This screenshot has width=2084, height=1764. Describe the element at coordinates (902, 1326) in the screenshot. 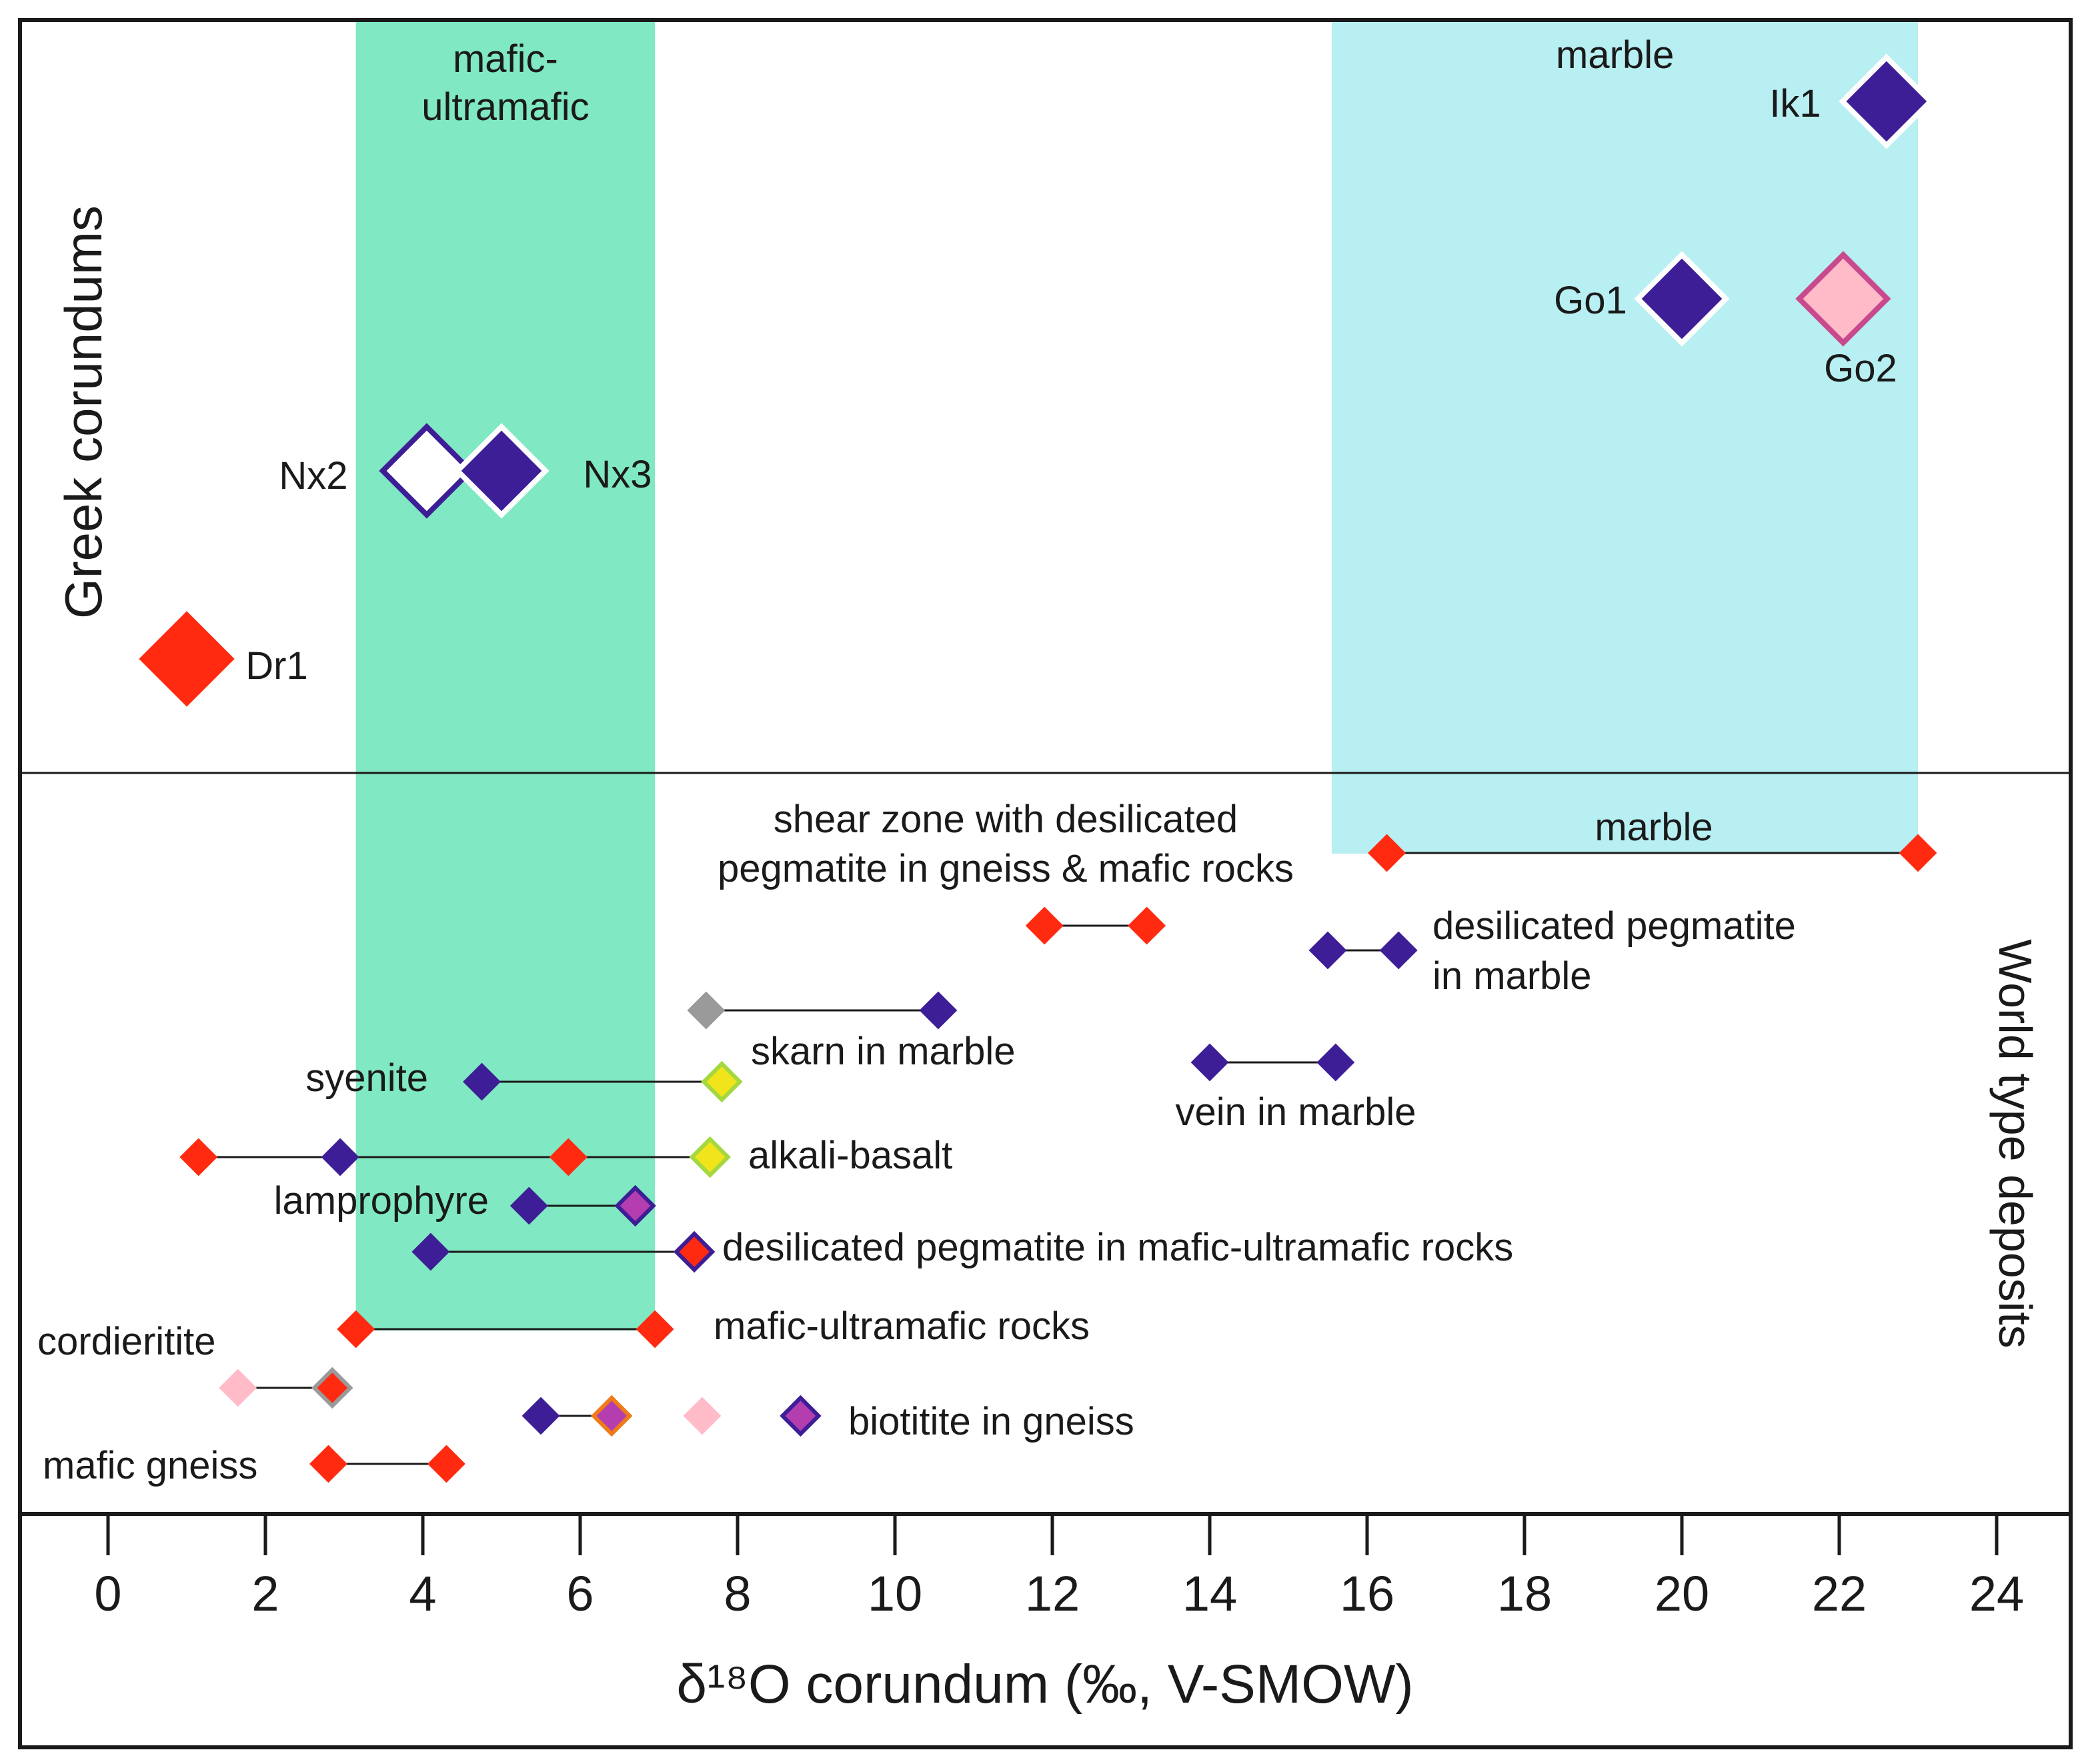

I see `deposit-label-mafic-ultramafic-rocks: mafic-ultramafic rocks` at that location.